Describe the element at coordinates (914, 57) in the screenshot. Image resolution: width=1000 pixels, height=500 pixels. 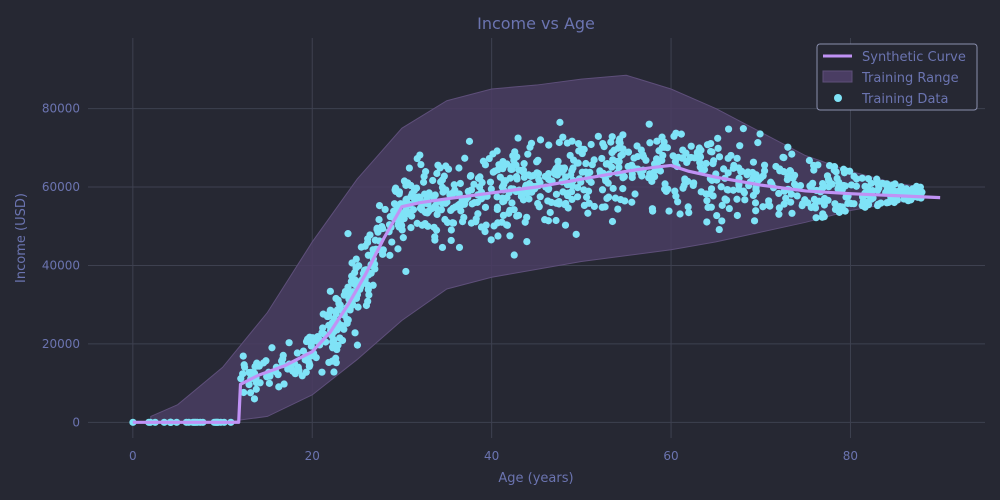
I see `legend-label-curve: Synthetic Curve` at that location.